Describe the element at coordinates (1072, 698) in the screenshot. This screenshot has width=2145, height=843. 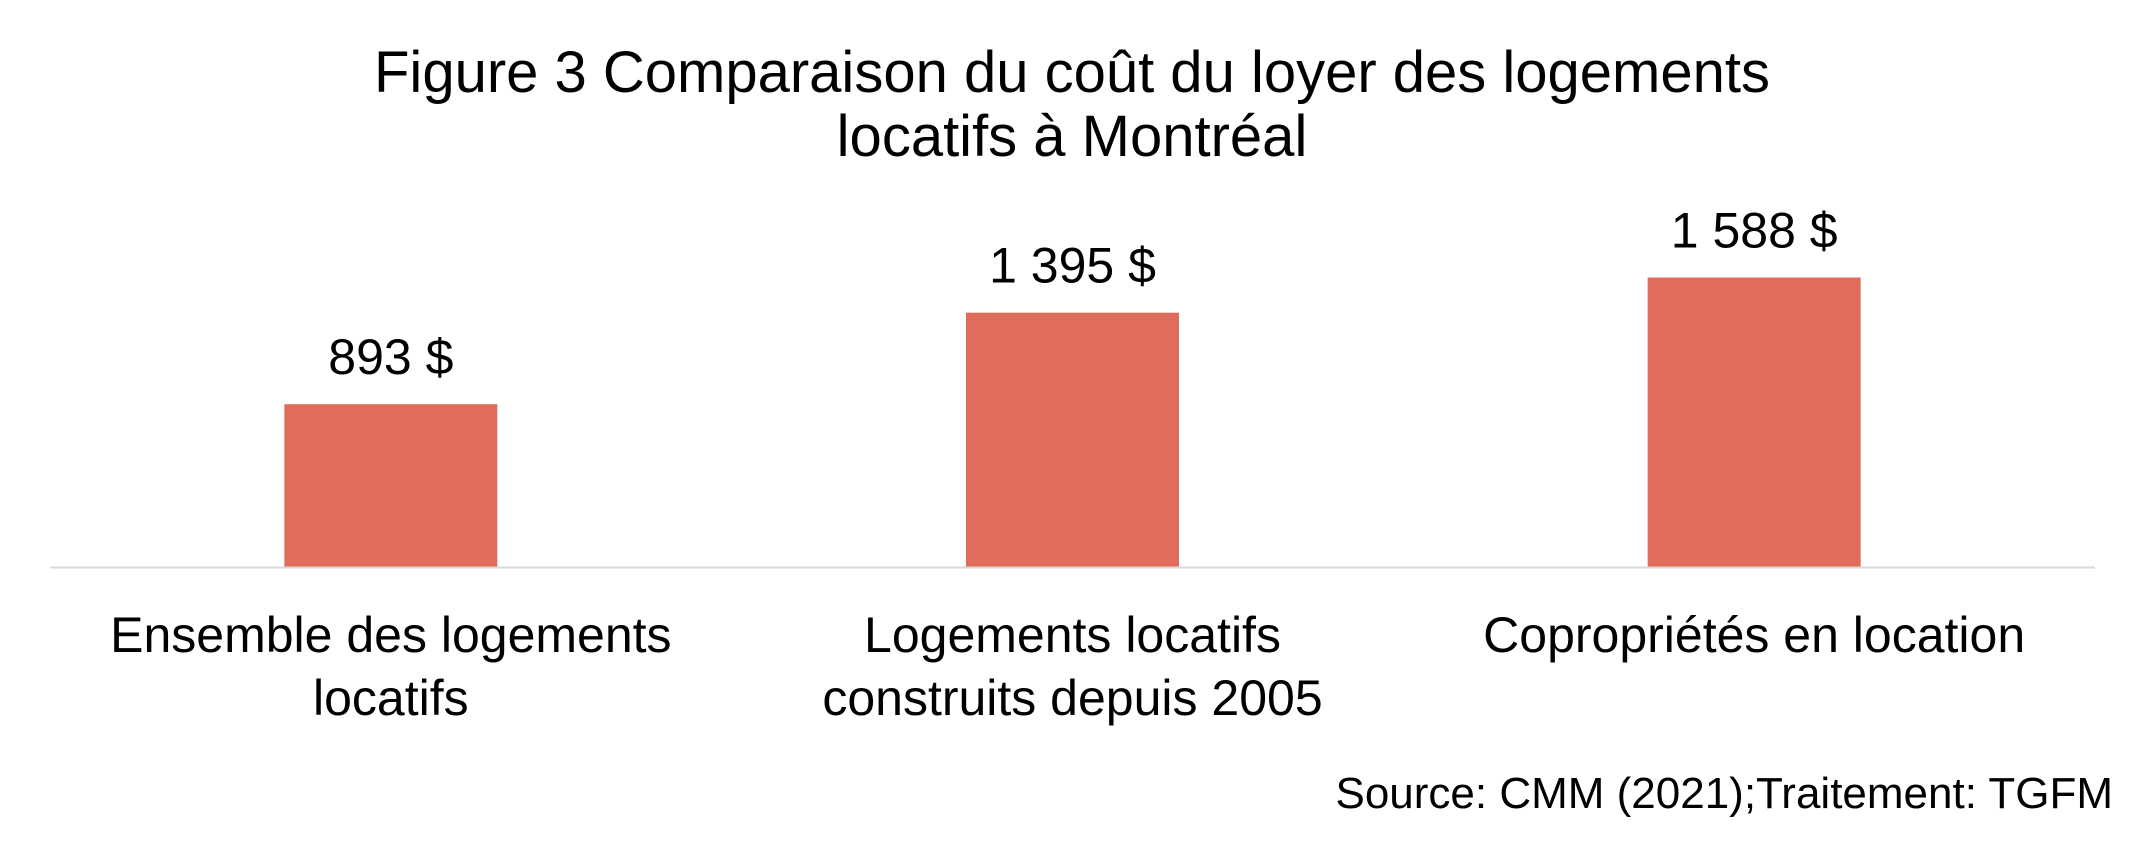
I see `category-label-2-line-2: construits depuis 2005` at that location.